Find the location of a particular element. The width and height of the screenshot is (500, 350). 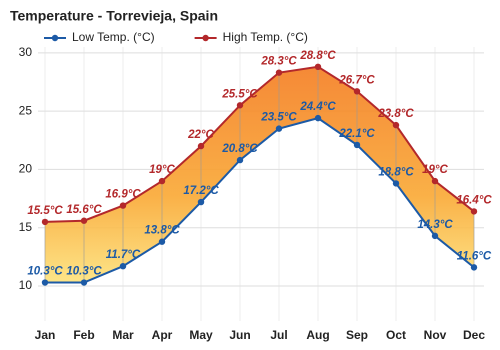

value-label: 11.6°C is located at coordinates (474, 256).